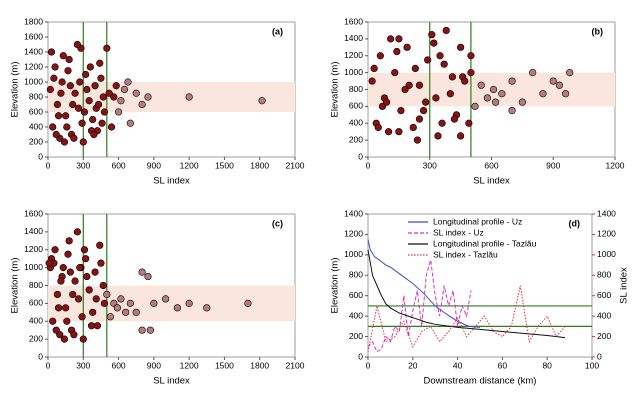 The width and height of the screenshot is (643, 402). Describe the element at coordinates (485, 243) in the screenshot. I see `legend-label: Longitudinal profile - Tazlău` at that location.